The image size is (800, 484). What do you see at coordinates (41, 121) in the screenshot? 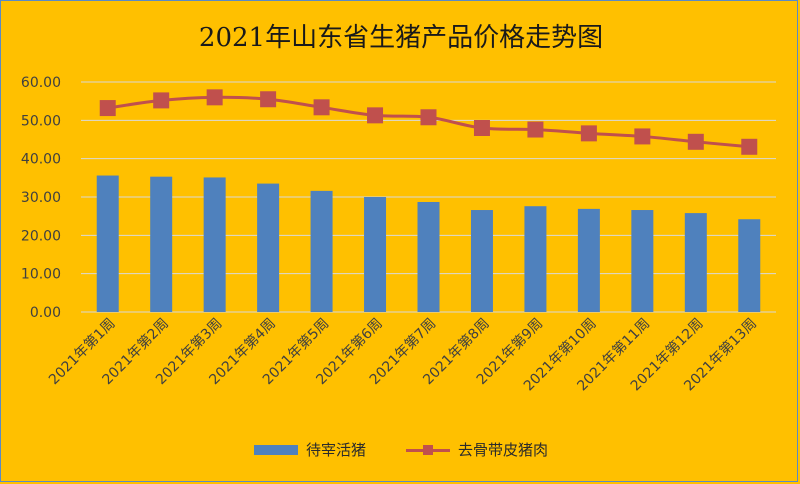
I see `y-tick-label: 50.00` at bounding box center [41, 121].